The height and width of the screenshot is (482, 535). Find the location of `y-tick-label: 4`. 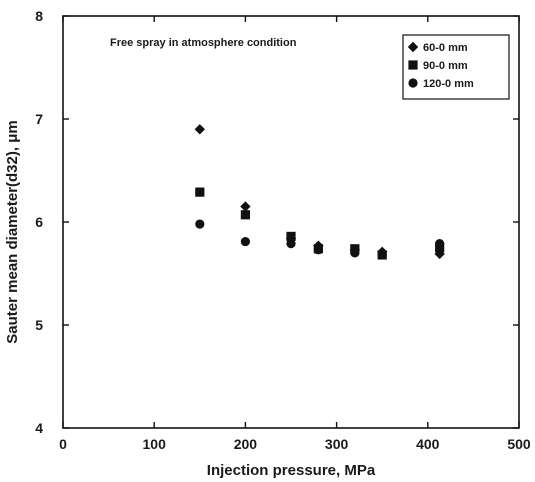

y-tick-label: 4 is located at coordinates (39, 428).